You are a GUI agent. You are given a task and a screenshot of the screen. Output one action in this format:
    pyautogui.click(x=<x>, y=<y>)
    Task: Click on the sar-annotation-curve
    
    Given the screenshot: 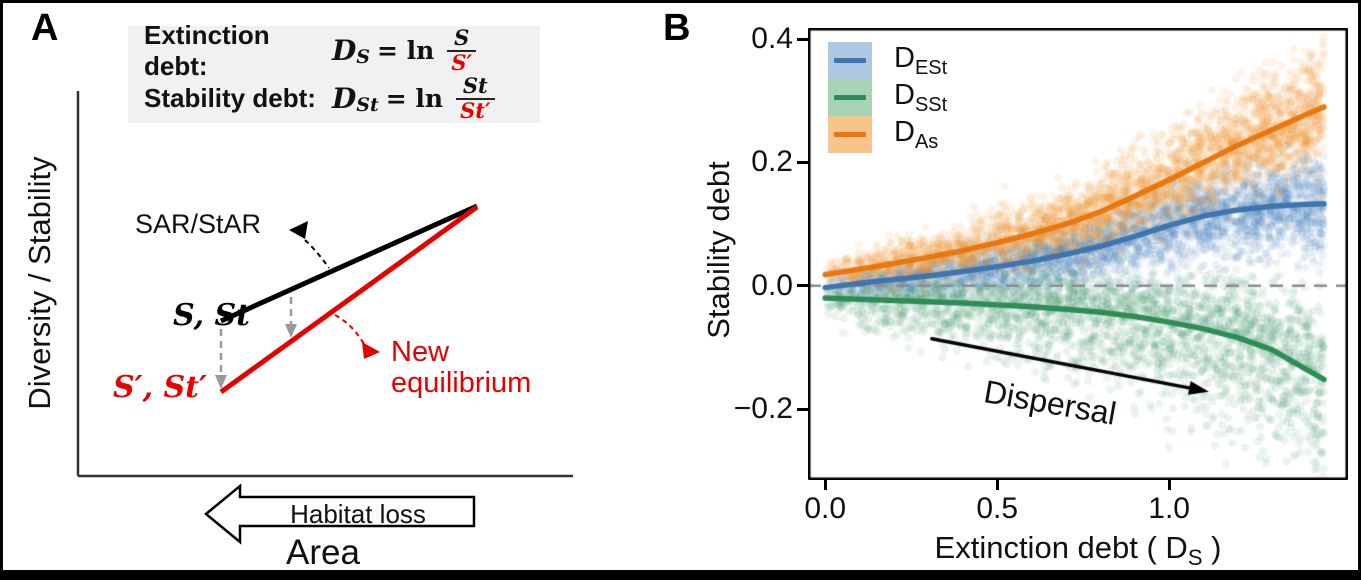 What is the action you would take?
    pyautogui.click(x=317, y=254)
    